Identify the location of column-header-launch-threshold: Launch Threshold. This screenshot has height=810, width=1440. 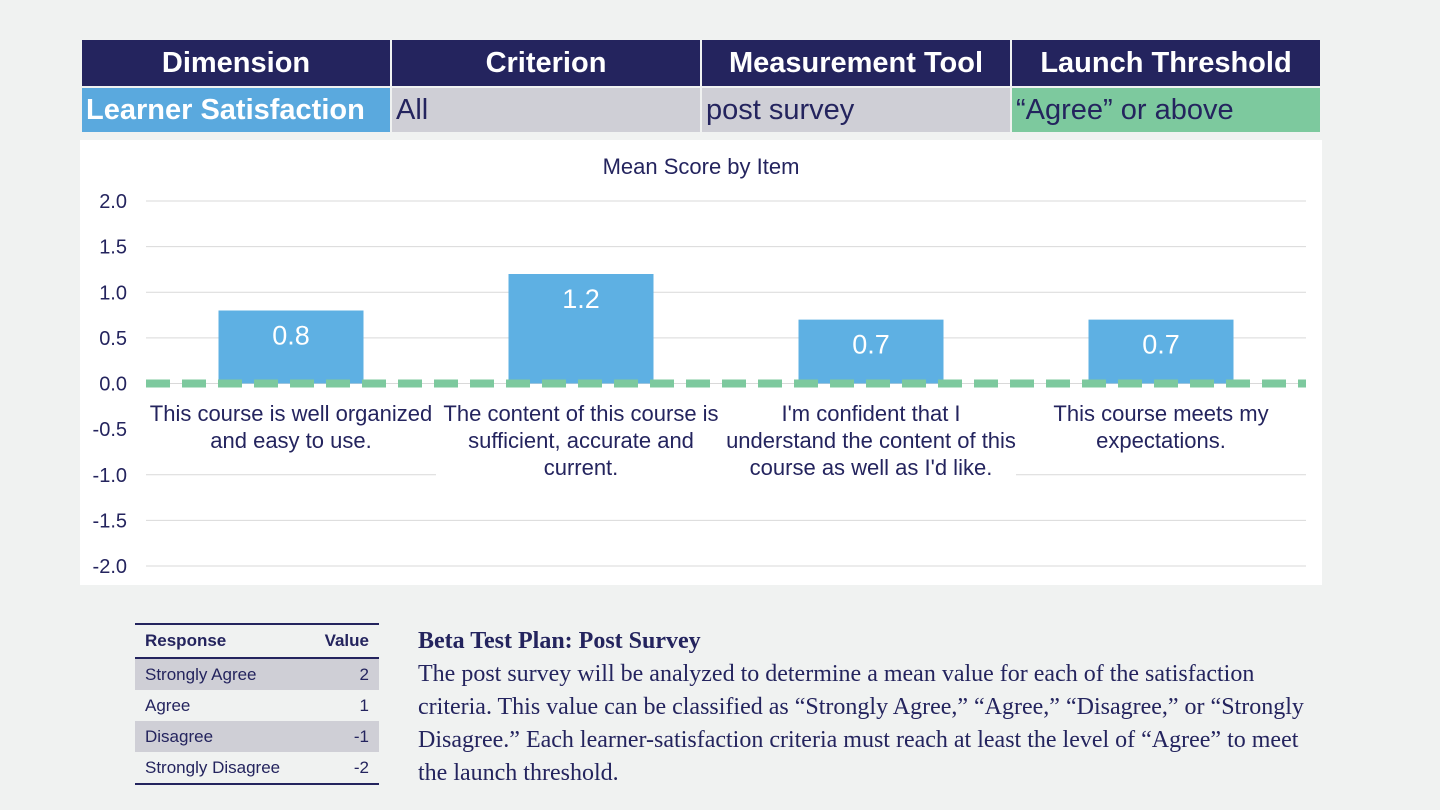
(1166, 63).